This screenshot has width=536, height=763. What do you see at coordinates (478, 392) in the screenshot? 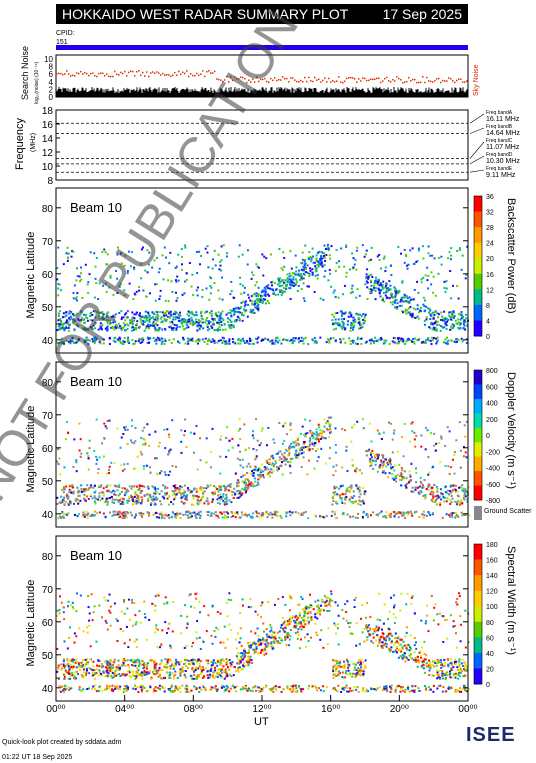
I see `colorbar-segment` at bounding box center [478, 392].